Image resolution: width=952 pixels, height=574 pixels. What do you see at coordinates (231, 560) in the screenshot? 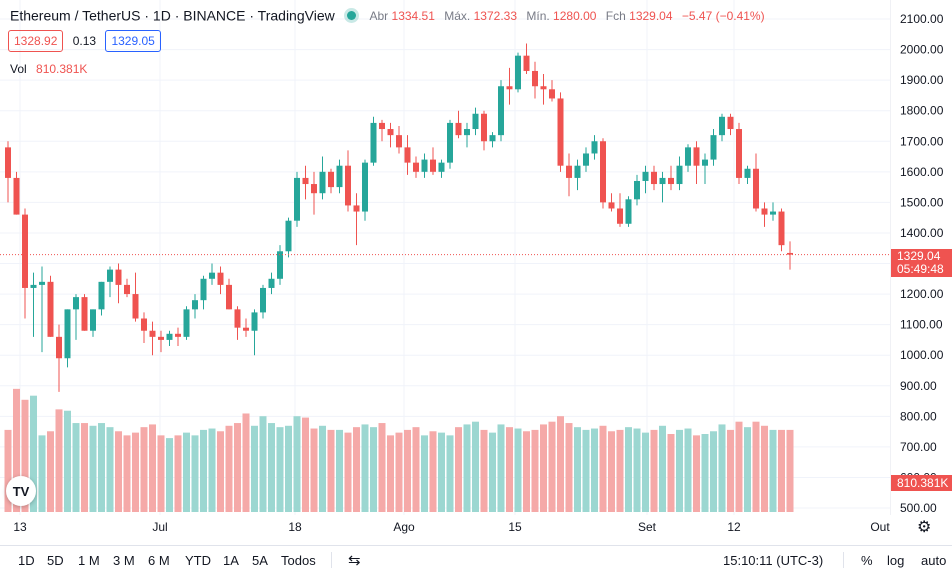
I see `range-1a-button: 1A` at bounding box center [231, 560].